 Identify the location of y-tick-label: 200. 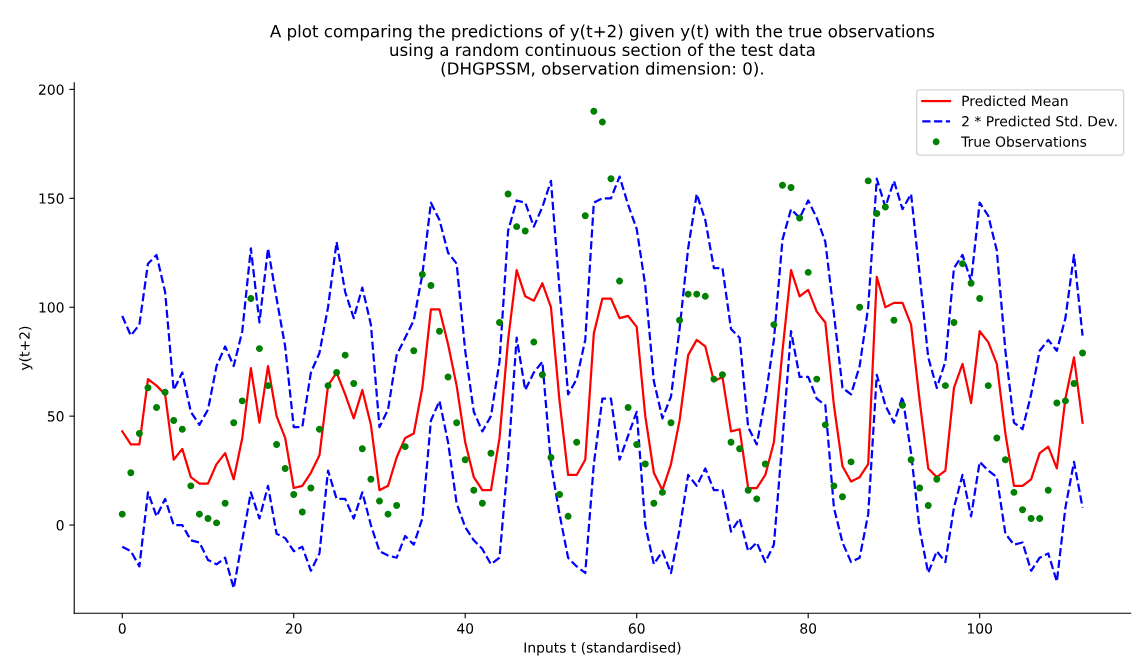
(51, 89).